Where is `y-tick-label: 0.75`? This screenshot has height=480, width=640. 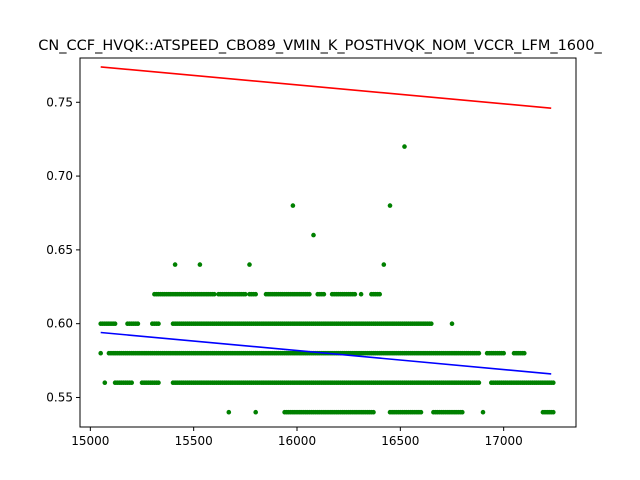
y-tick-label: 0.75 is located at coordinates (59, 102).